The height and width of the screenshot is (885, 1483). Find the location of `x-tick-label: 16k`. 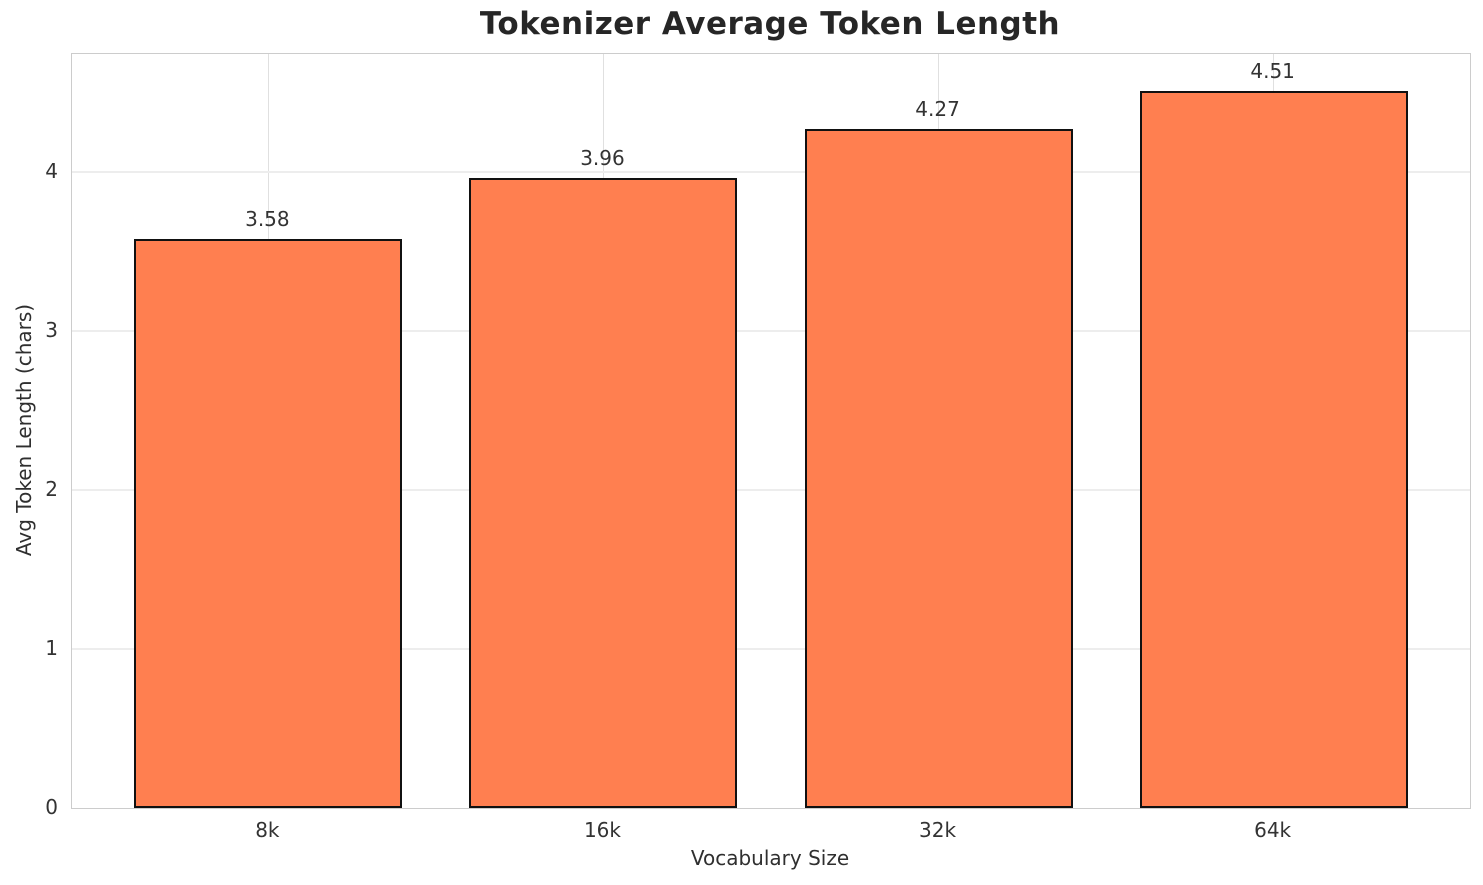

x-tick-label: 16k is located at coordinates (602, 830).